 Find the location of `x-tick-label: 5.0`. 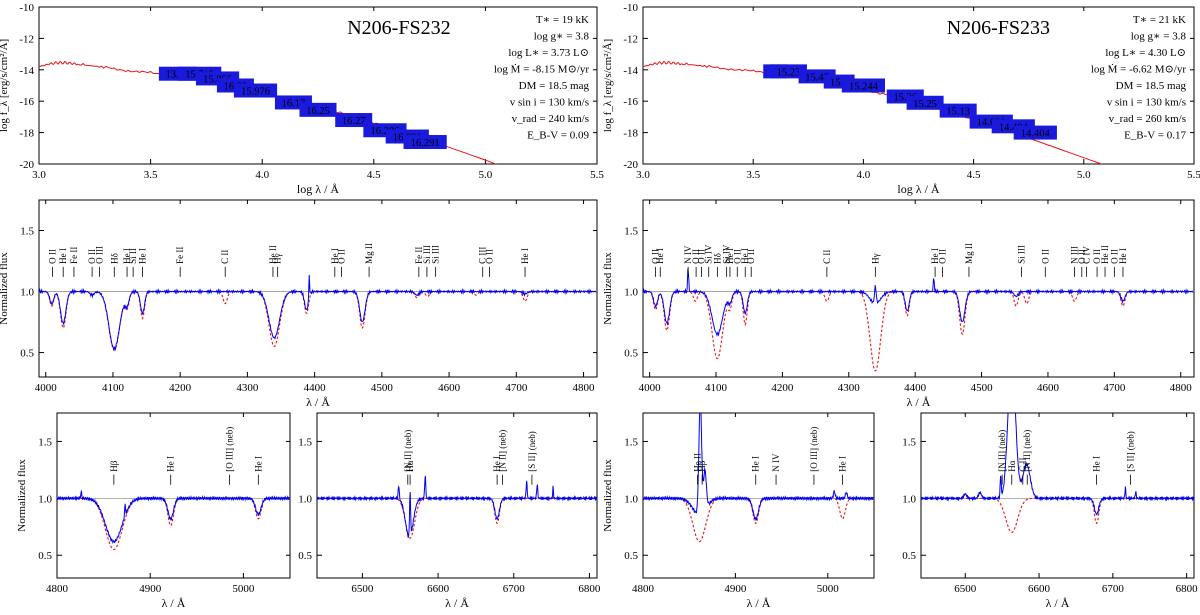

x-tick-label: 5.0 is located at coordinates (1084, 175).